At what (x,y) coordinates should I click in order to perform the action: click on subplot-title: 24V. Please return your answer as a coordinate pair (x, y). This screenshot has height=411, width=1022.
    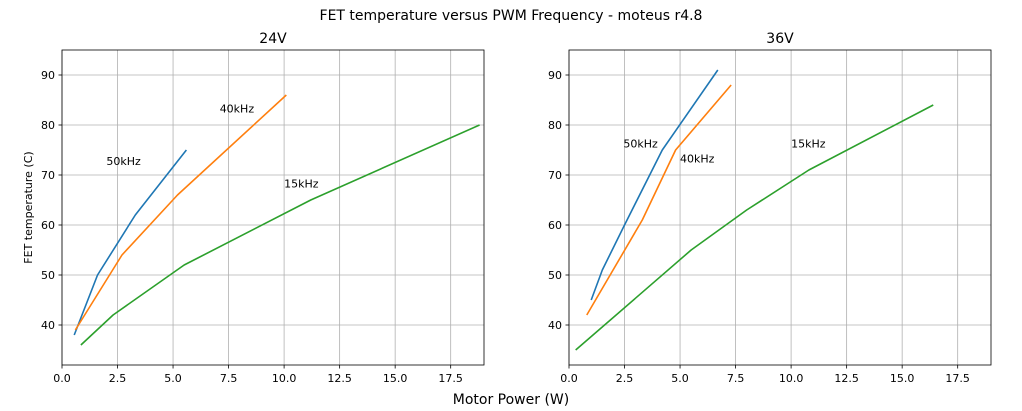
    Looking at the image, I should click on (273, 39).